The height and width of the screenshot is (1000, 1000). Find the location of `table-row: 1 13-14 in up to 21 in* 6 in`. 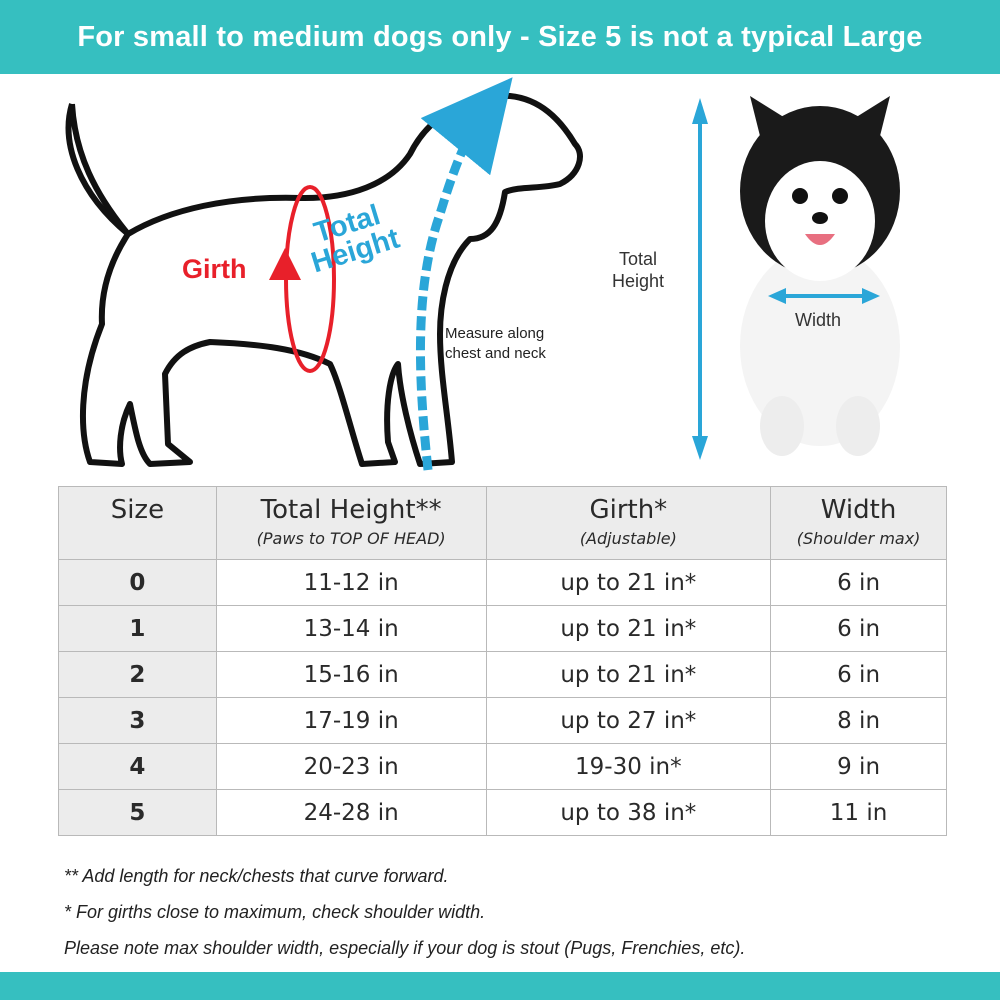

table-row: 1 13-14 in up to 21 in* 6 in is located at coordinates (502, 628).